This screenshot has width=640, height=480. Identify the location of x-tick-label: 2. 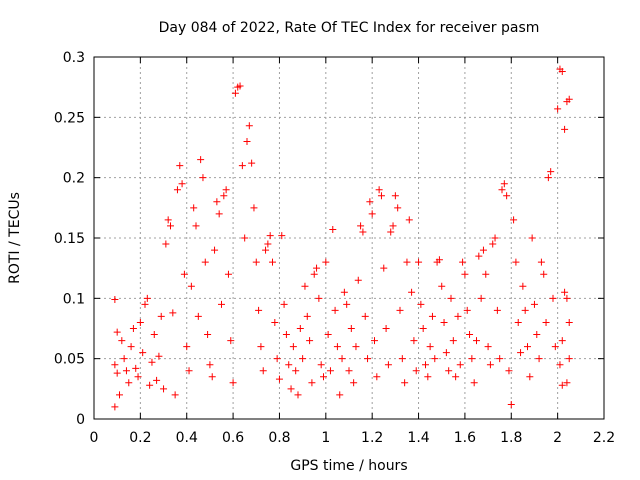
(557, 438).